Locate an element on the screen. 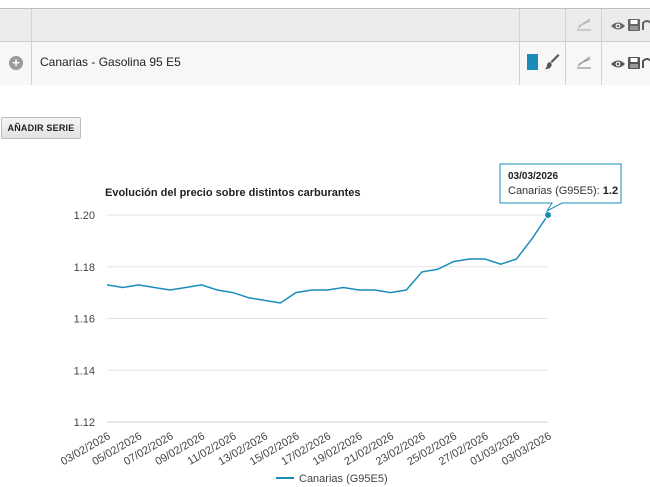 Image resolution: width=650 pixels, height=487 pixels. y-tick-label: 1.20 is located at coordinates (84, 216).